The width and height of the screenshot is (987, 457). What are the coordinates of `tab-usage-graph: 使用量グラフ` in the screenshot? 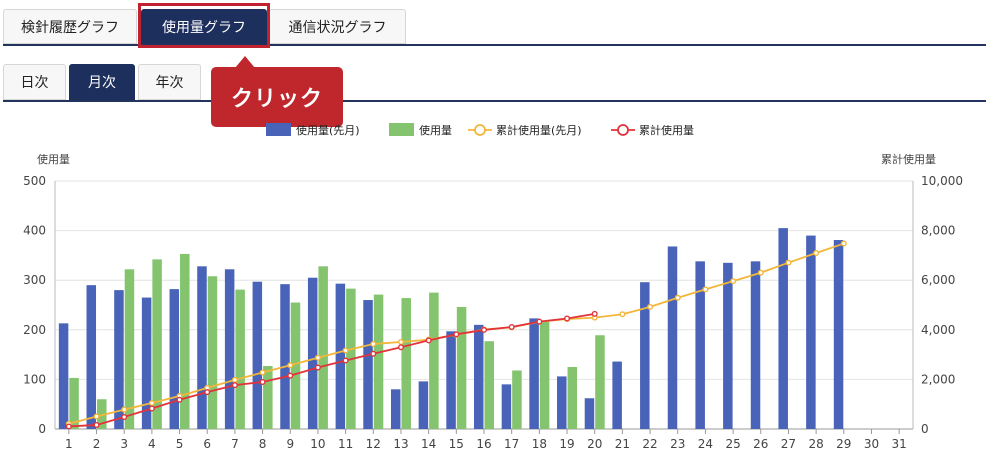 It's located at (204, 26).